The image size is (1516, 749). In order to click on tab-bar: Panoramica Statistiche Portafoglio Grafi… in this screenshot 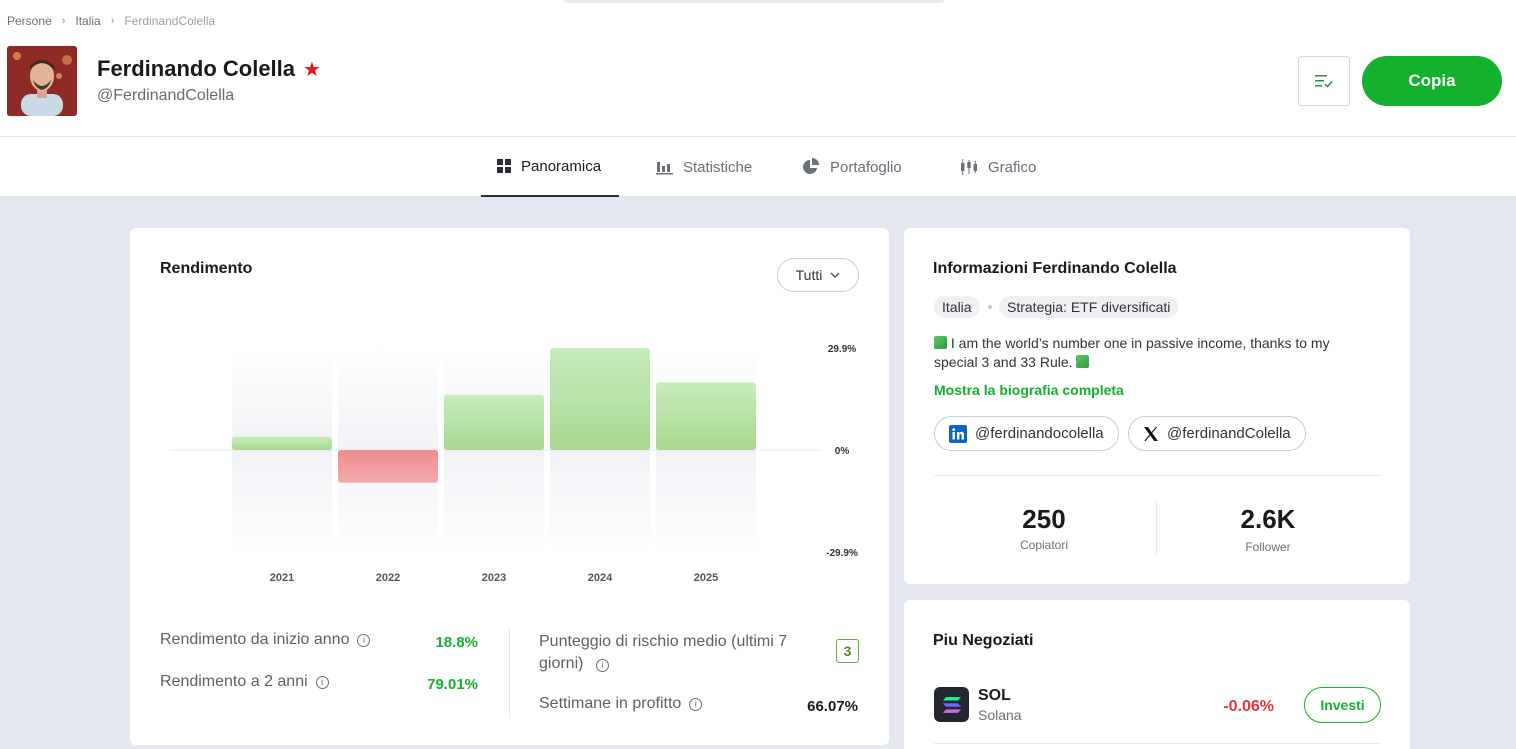, I will do `click(758, 167)`.